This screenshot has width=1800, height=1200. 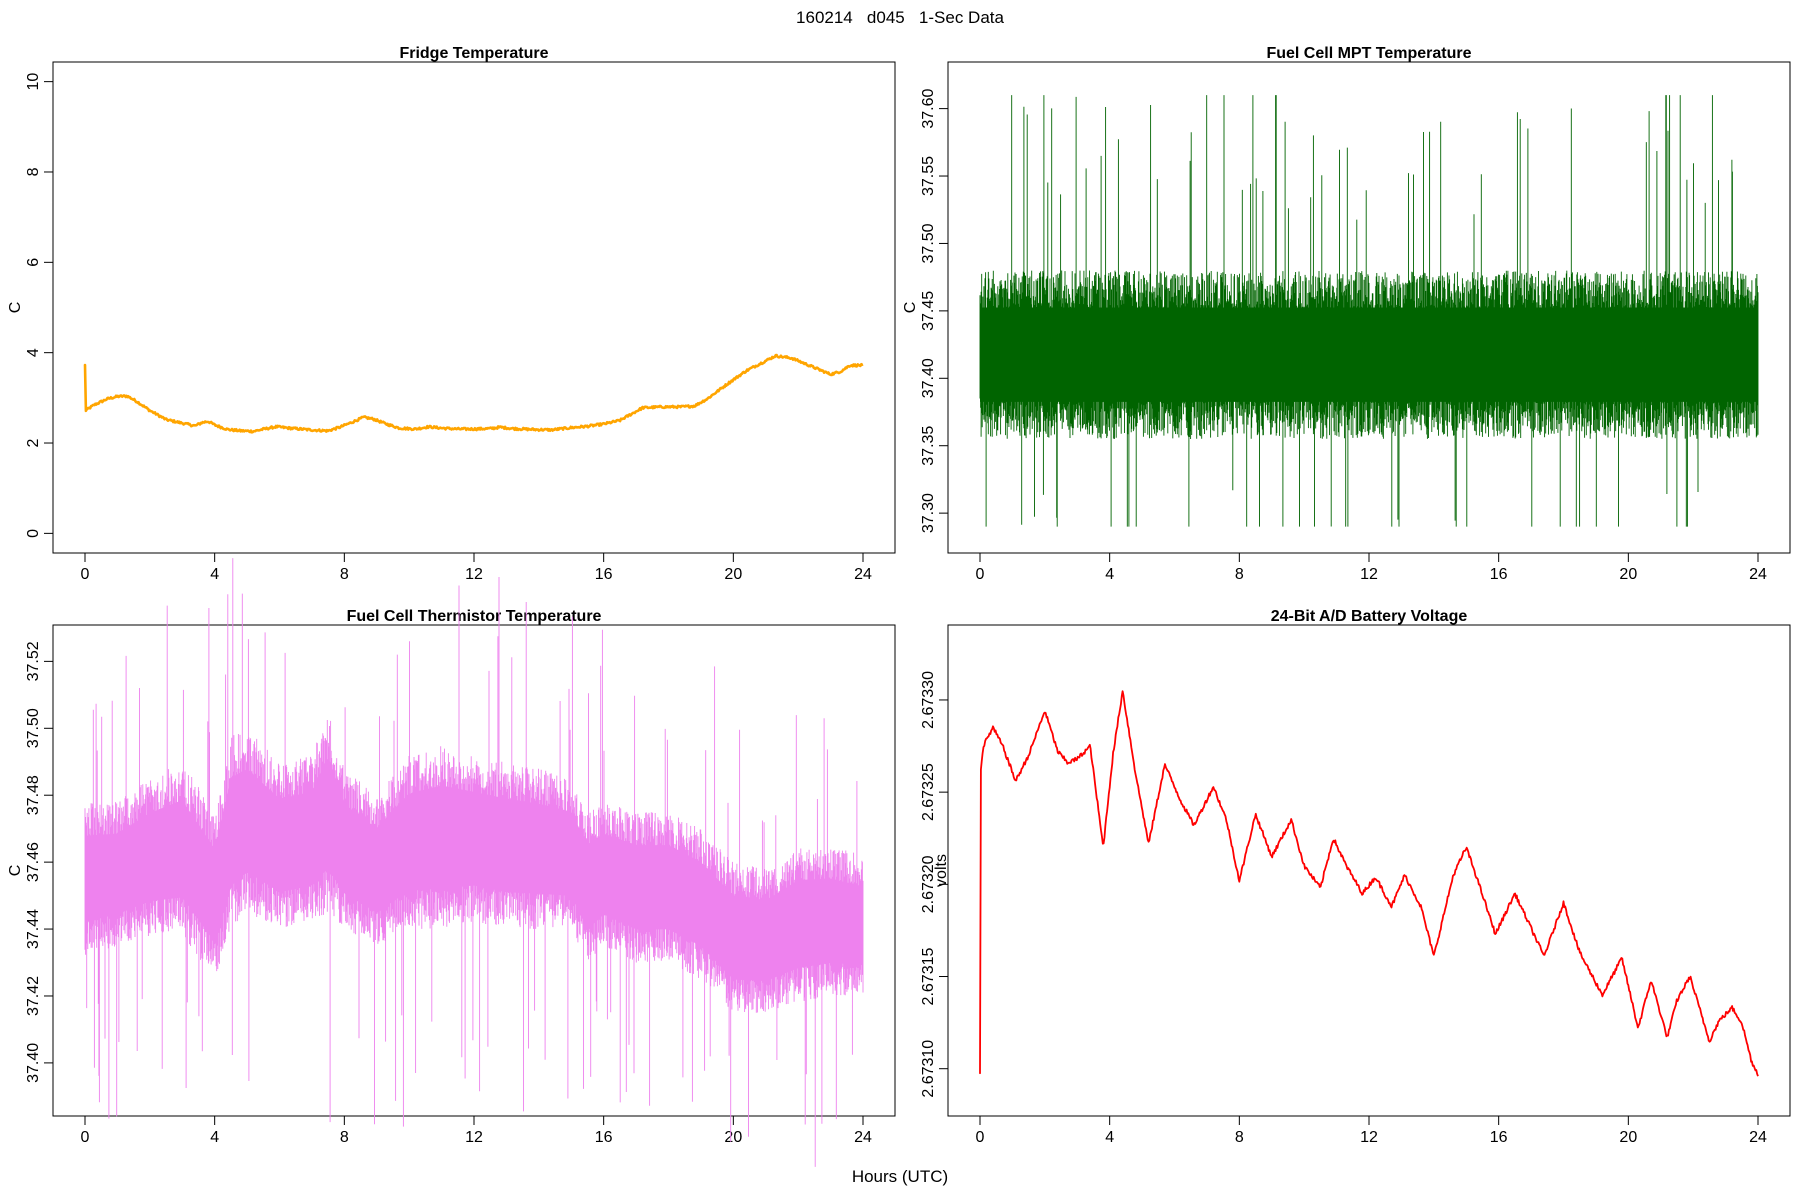 I want to click on y-tick-label: 6, so click(x=33, y=262).